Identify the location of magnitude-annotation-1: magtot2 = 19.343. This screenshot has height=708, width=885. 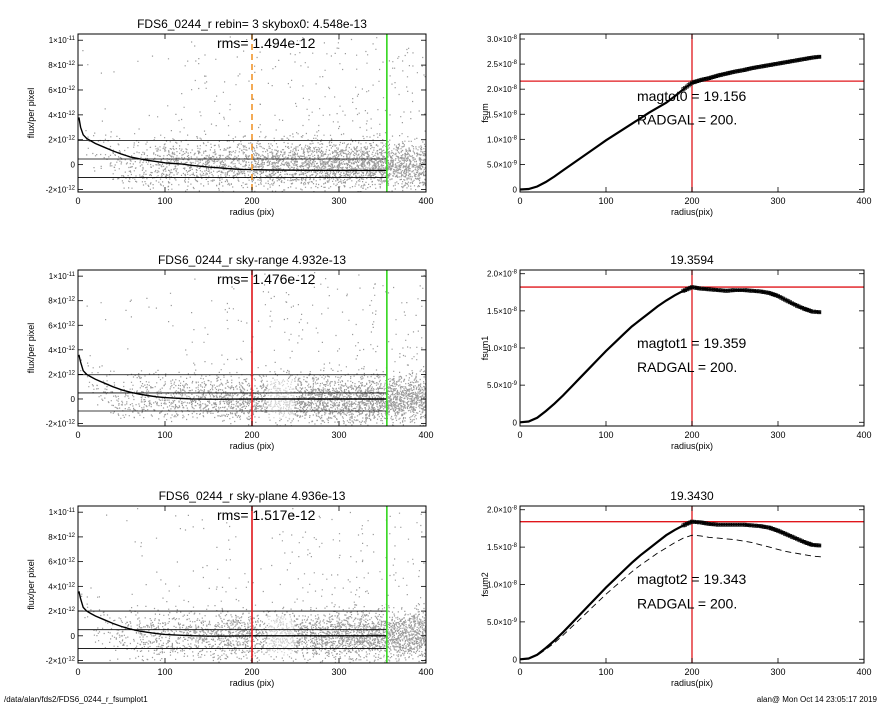
(692, 579).